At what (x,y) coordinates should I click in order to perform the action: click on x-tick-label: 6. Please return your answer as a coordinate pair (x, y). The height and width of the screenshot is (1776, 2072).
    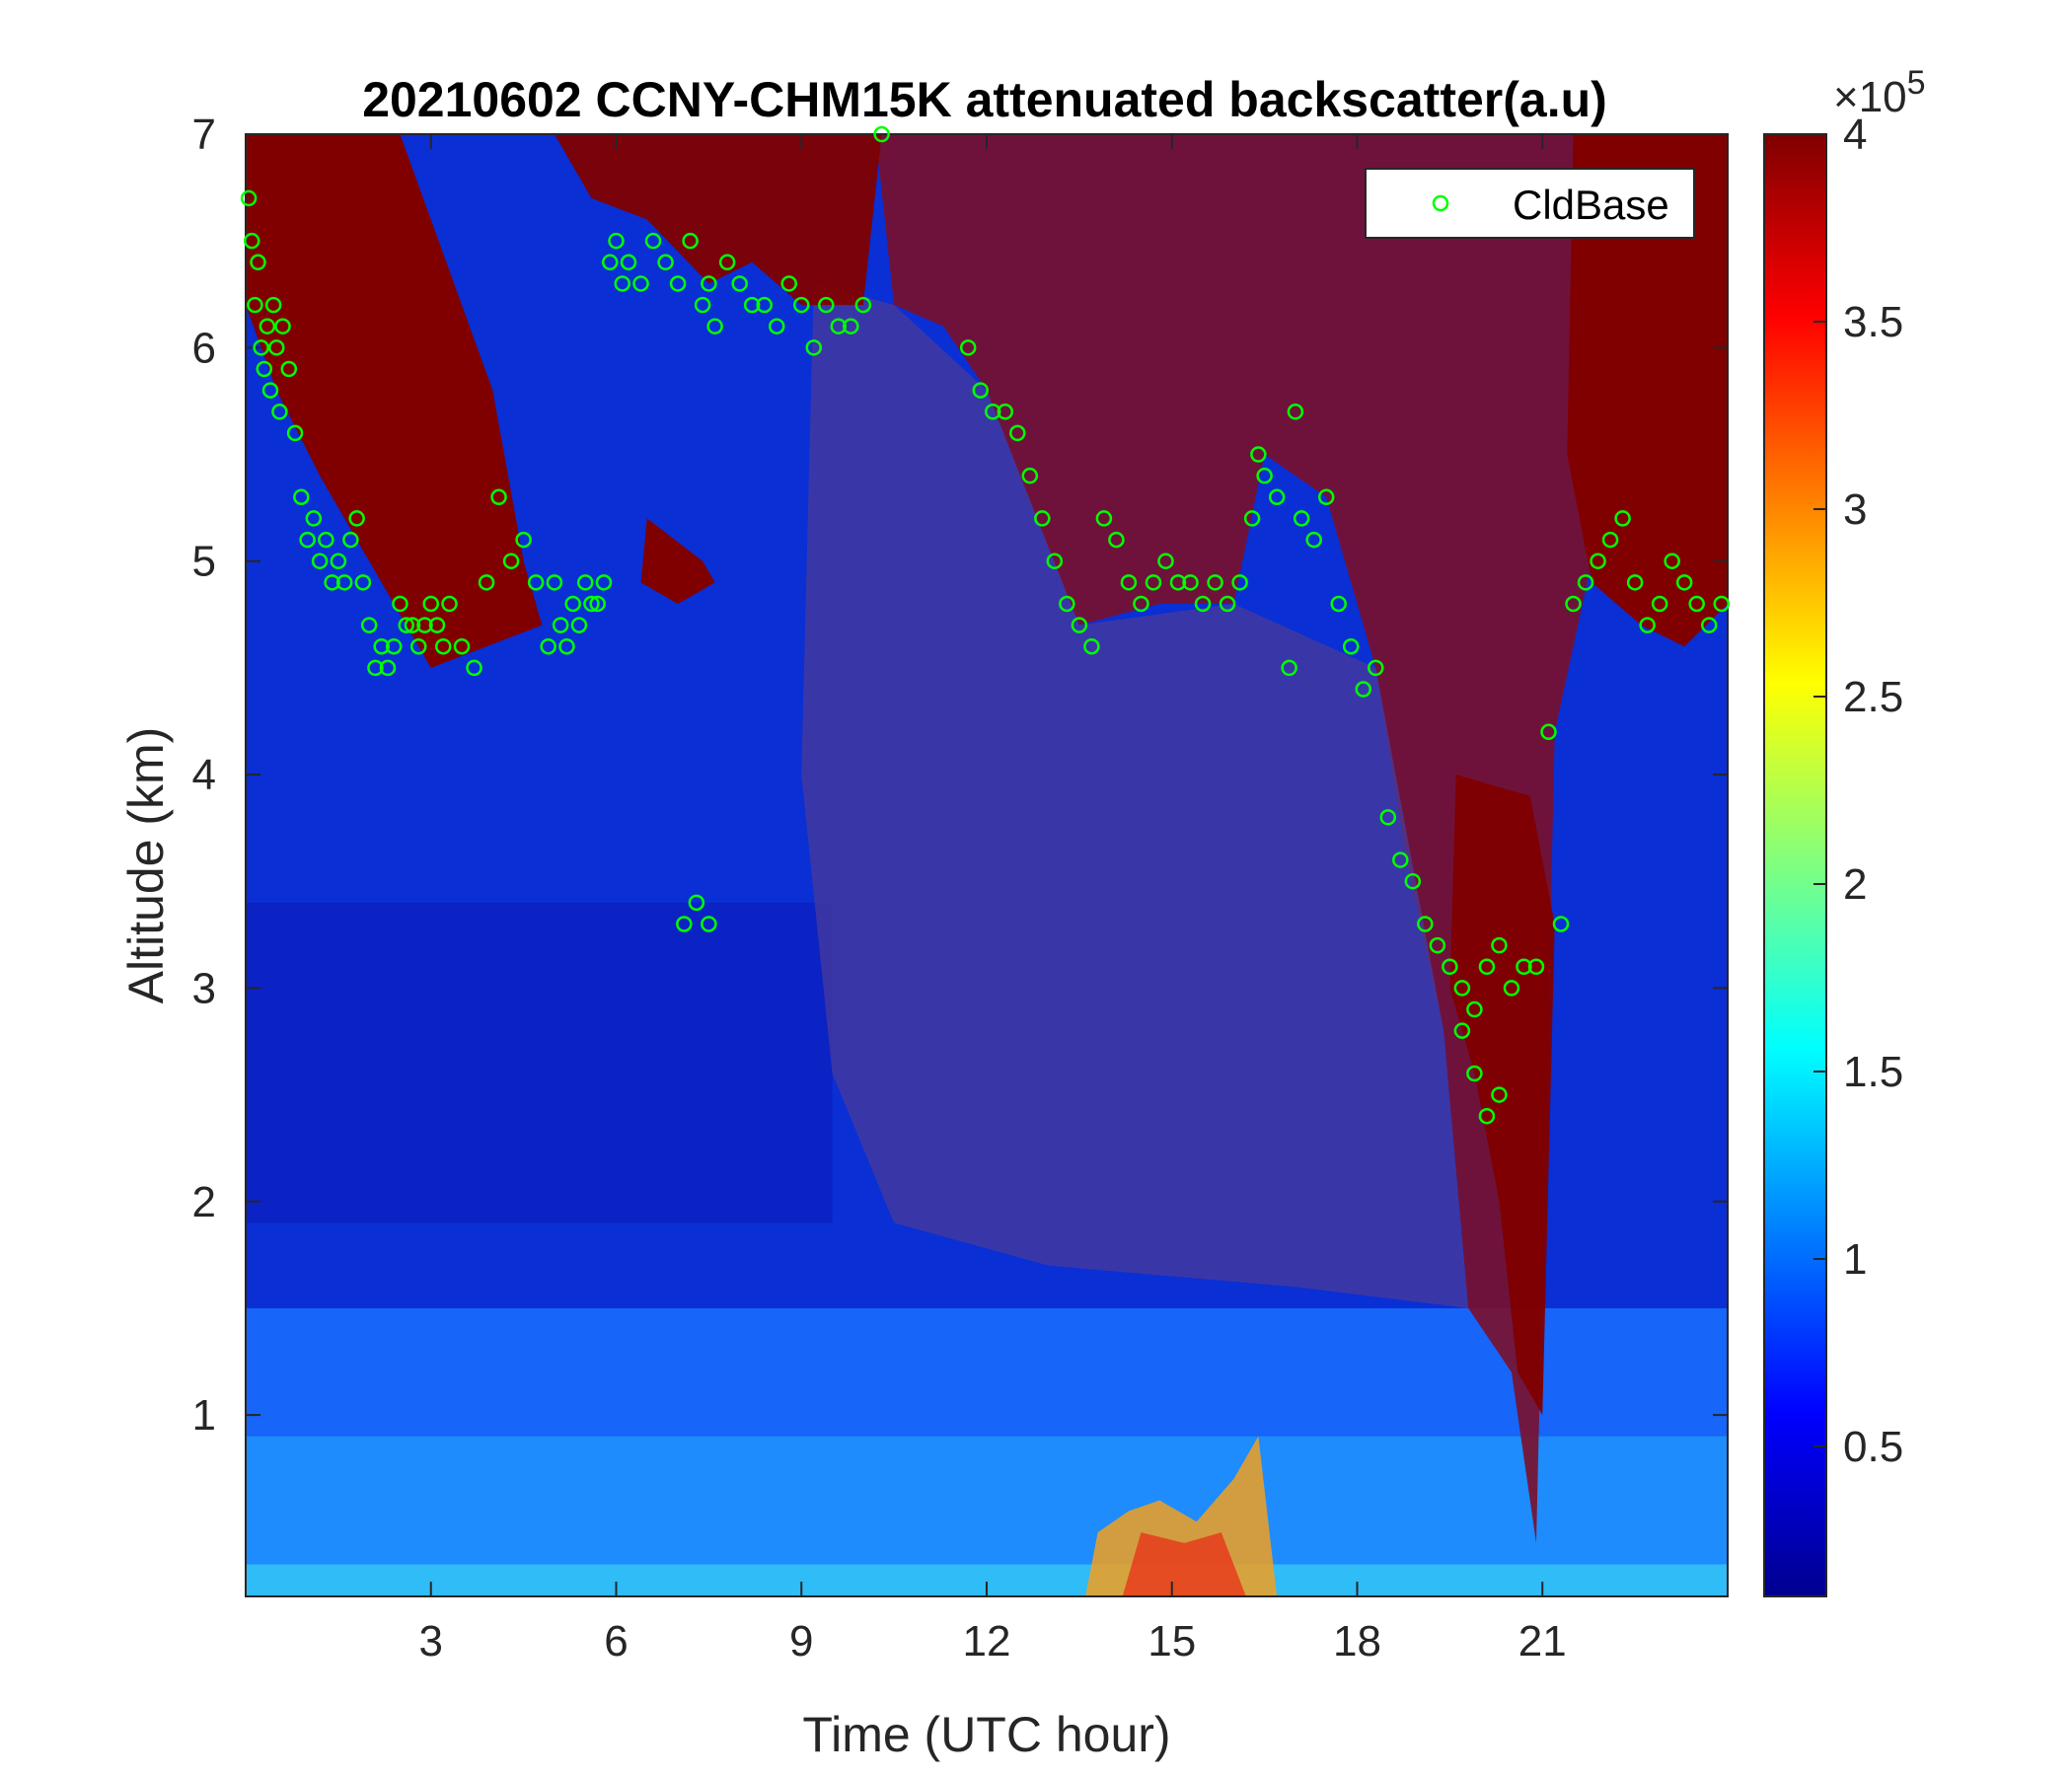
    Looking at the image, I should click on (616, 1641).